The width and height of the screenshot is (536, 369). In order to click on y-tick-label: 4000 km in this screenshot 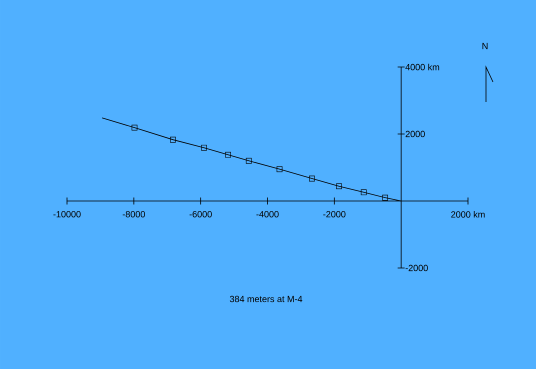, I will do `click(422, 67)`.